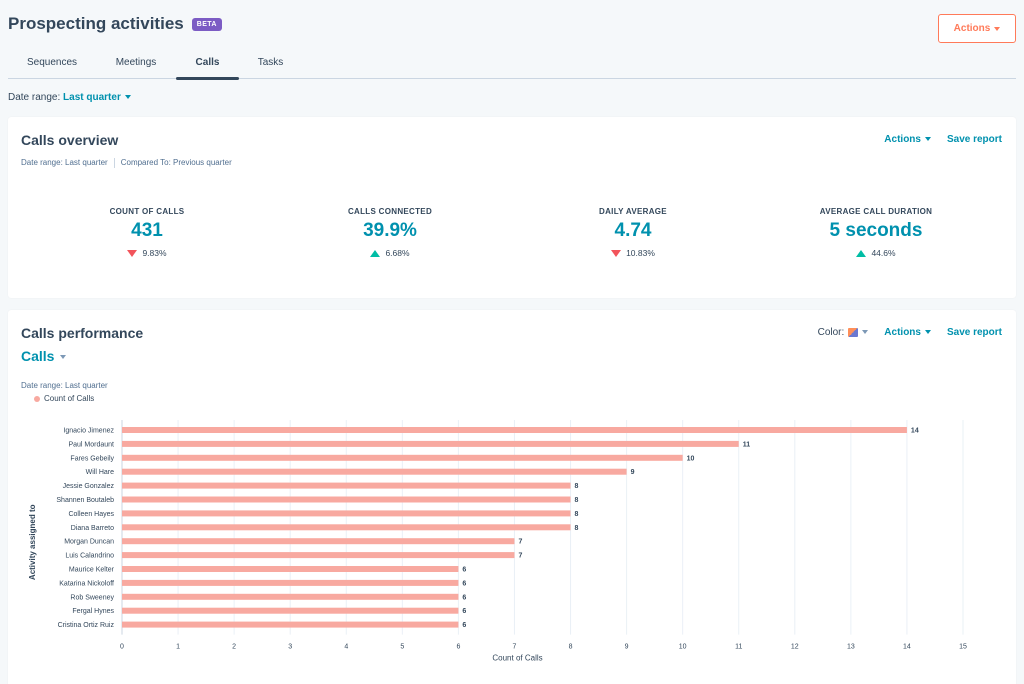  I want to click on y-tick-label: Fergal Hynes, so click(93, 611).